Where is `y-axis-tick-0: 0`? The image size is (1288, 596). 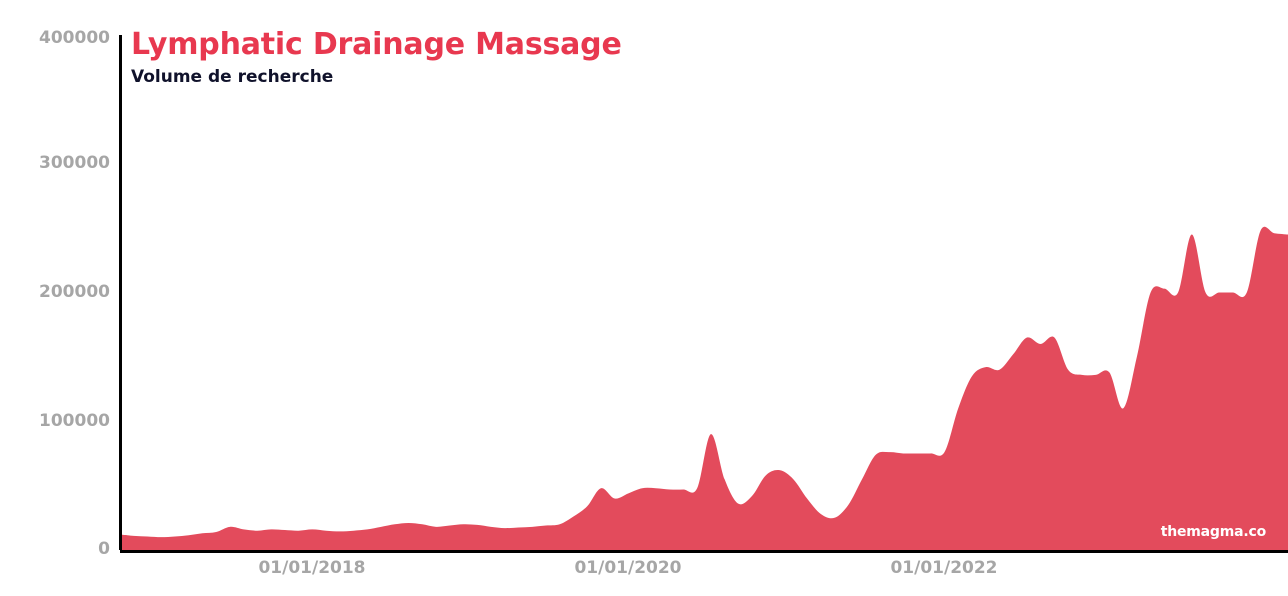 y-axis-tick-0: 0 is located at coordinates (104, 549).